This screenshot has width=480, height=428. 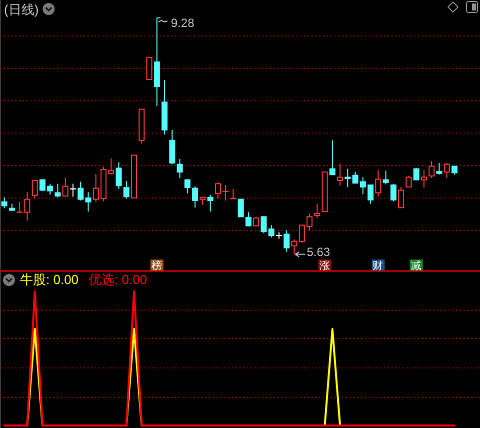 I want to click on annotation: 5.63, so click(x=318, y=251).